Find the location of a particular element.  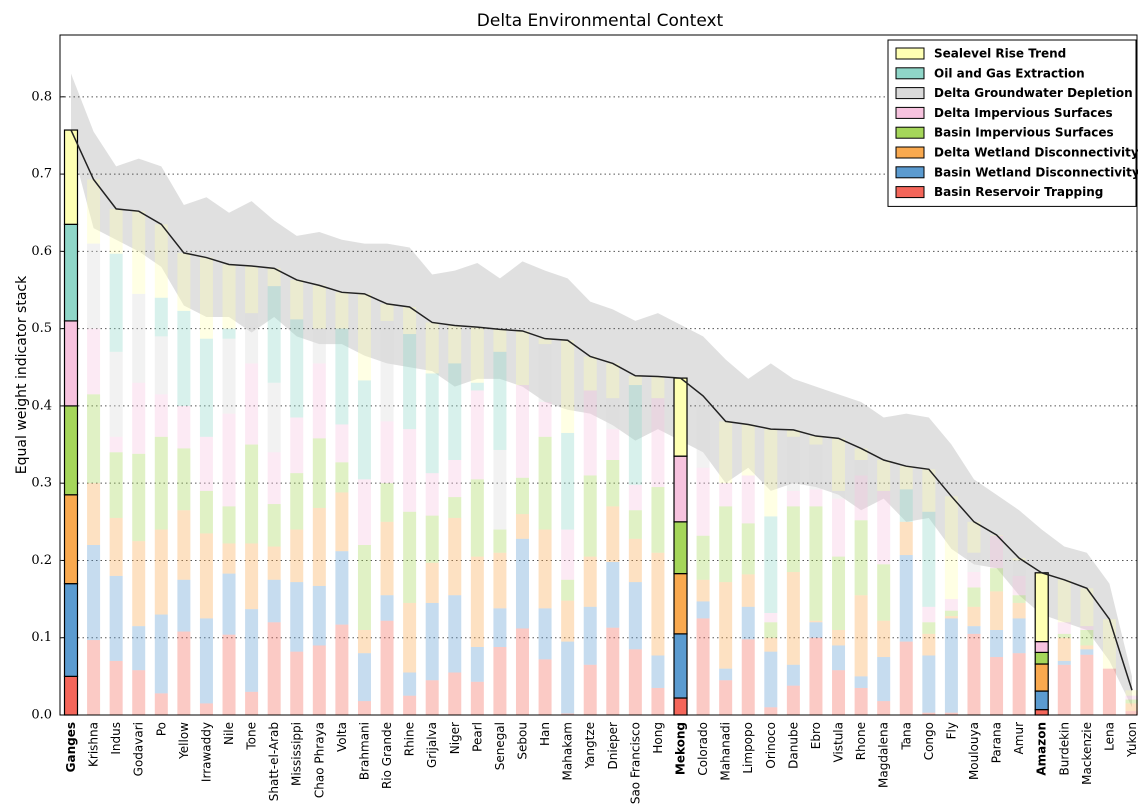

x-tick-label: Indus is located at coordinates (116, 738).